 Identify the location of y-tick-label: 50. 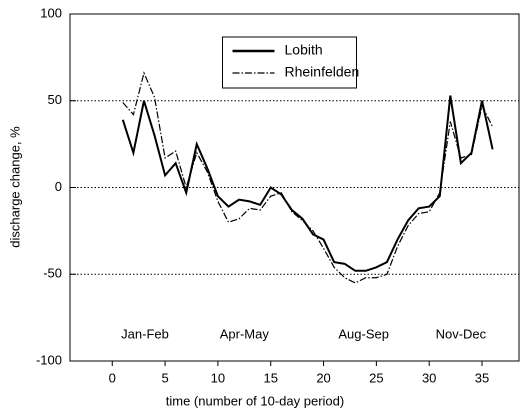
(55, 99).